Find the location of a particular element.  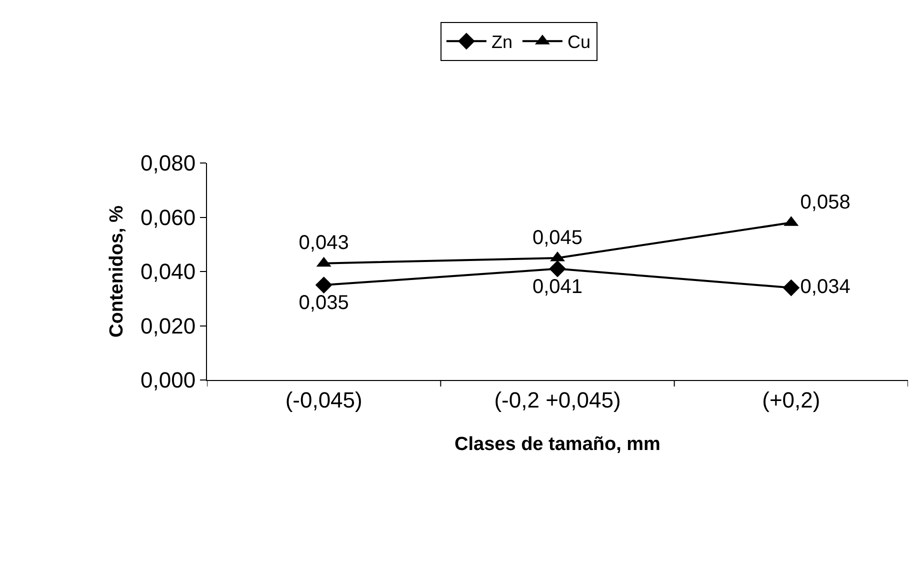

data-label: 0,035 is located at coordinates (323, 303).